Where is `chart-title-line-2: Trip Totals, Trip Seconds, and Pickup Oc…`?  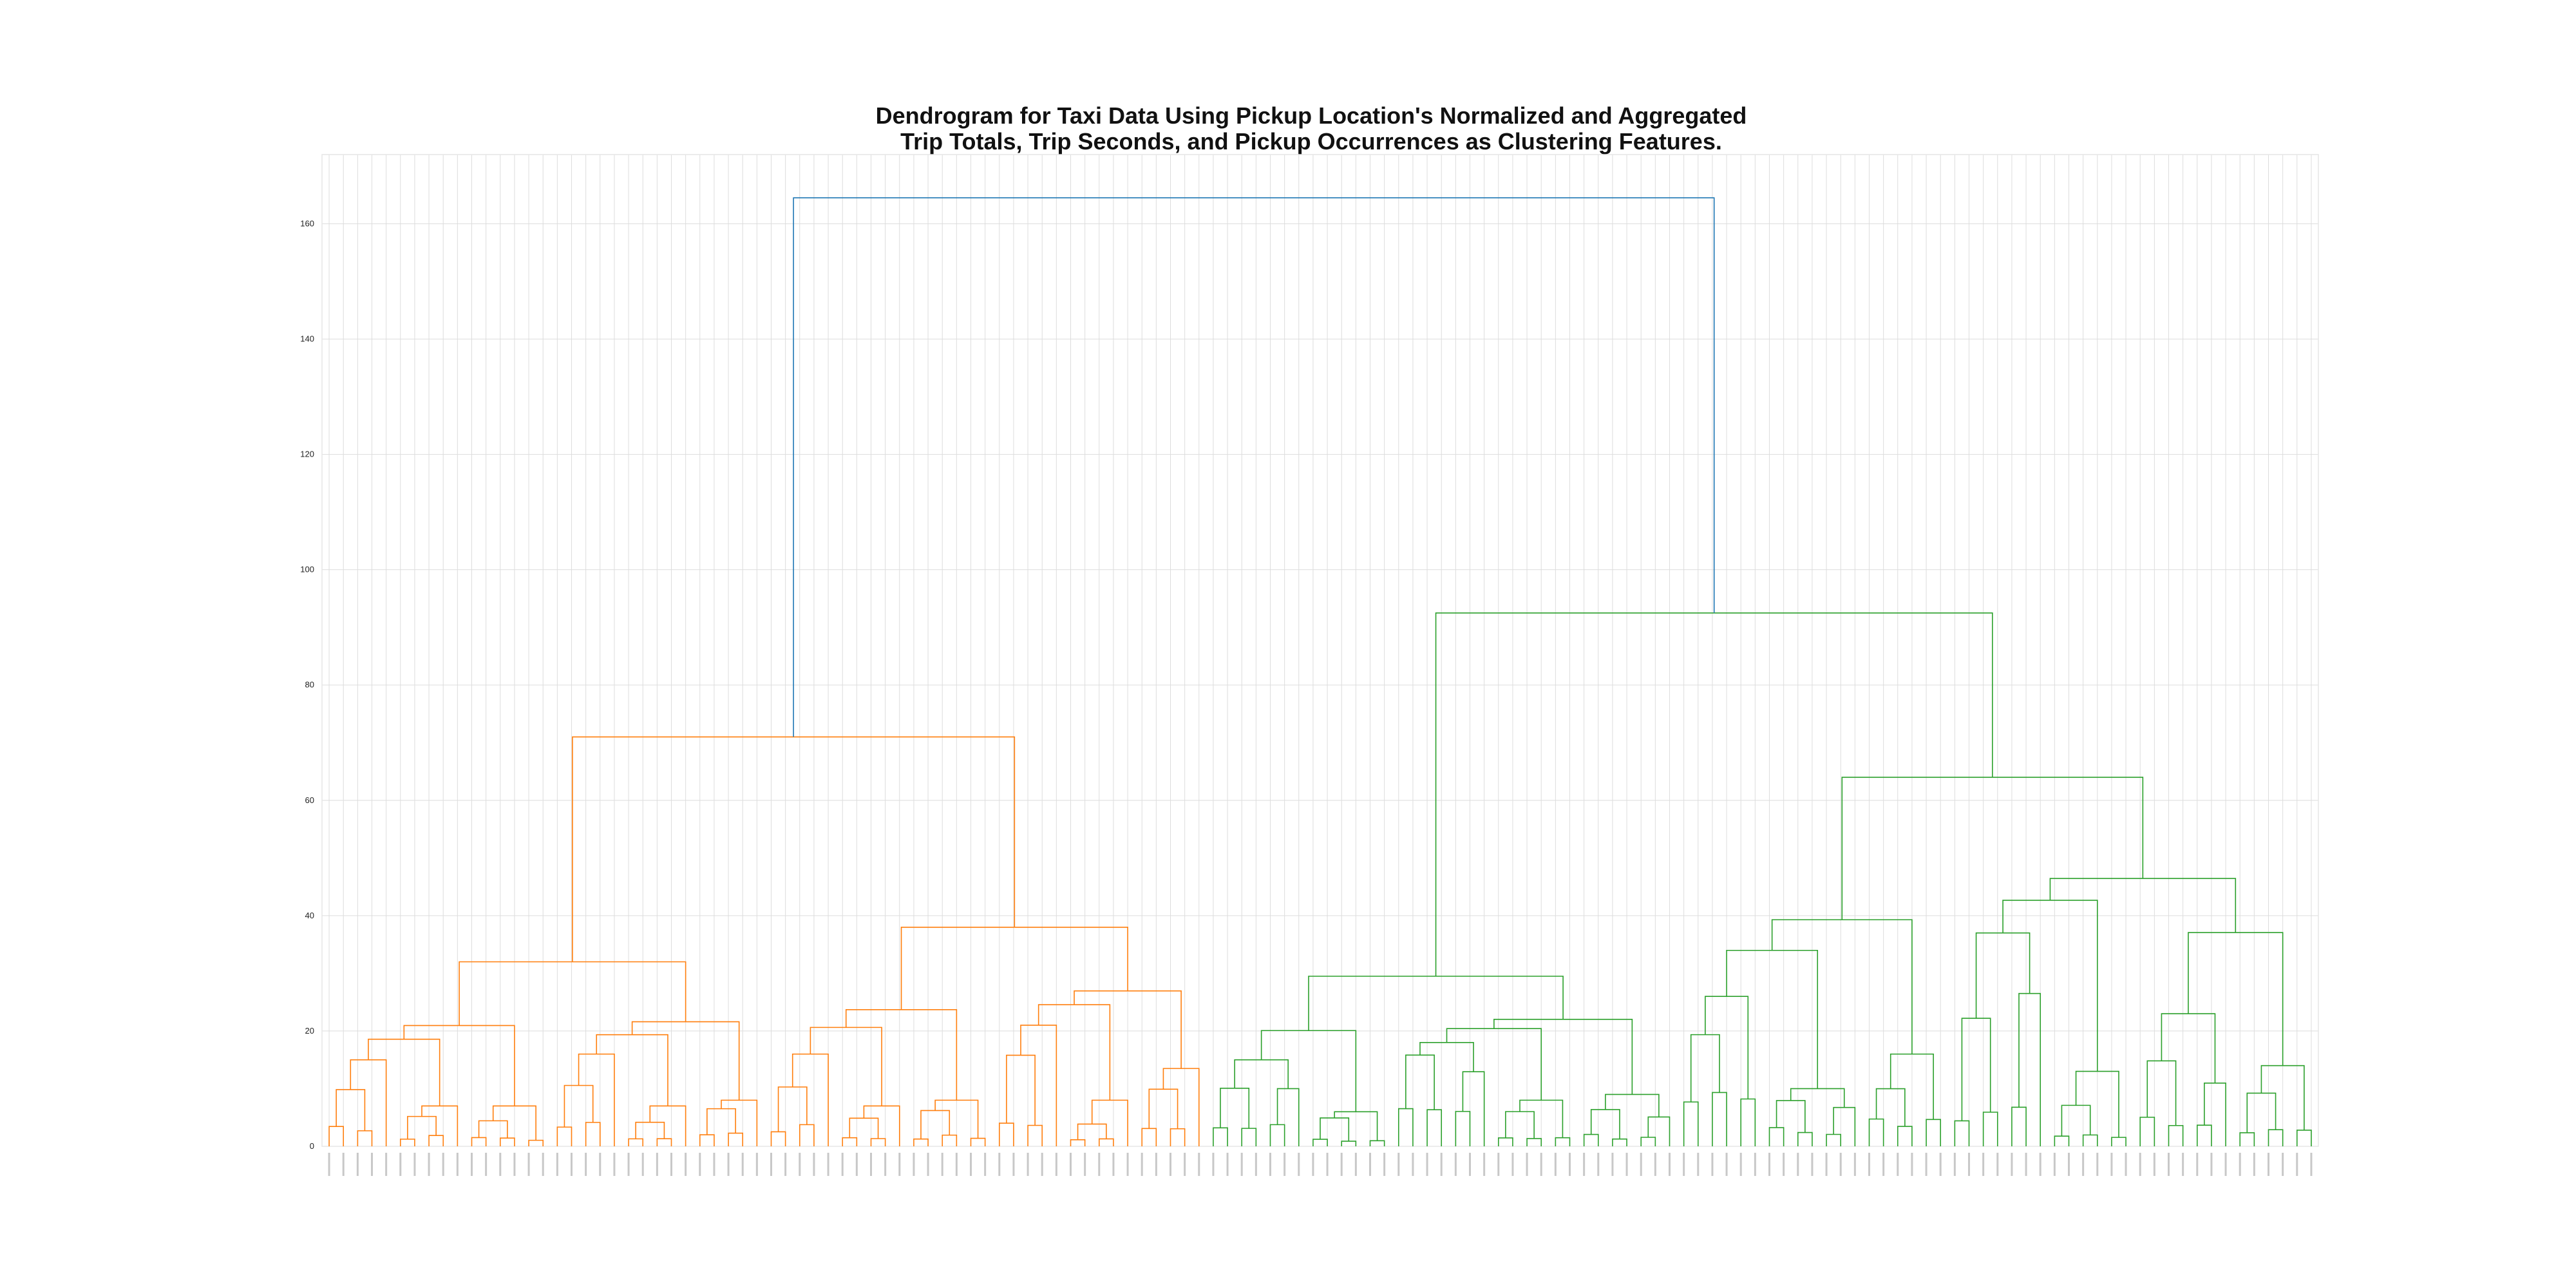 chart-title-line-2: Trip Totals, Trip Seconds, and Pickup Oc… is located at coordinates (1311, 141).